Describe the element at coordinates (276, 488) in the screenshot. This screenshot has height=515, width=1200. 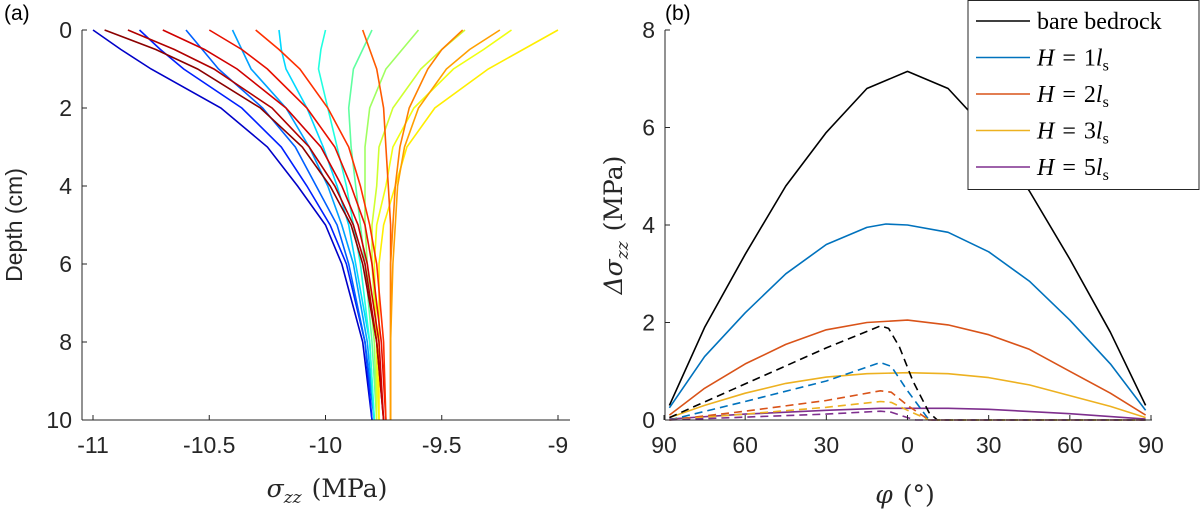
I see `x-label-symbol: σ` at that location.